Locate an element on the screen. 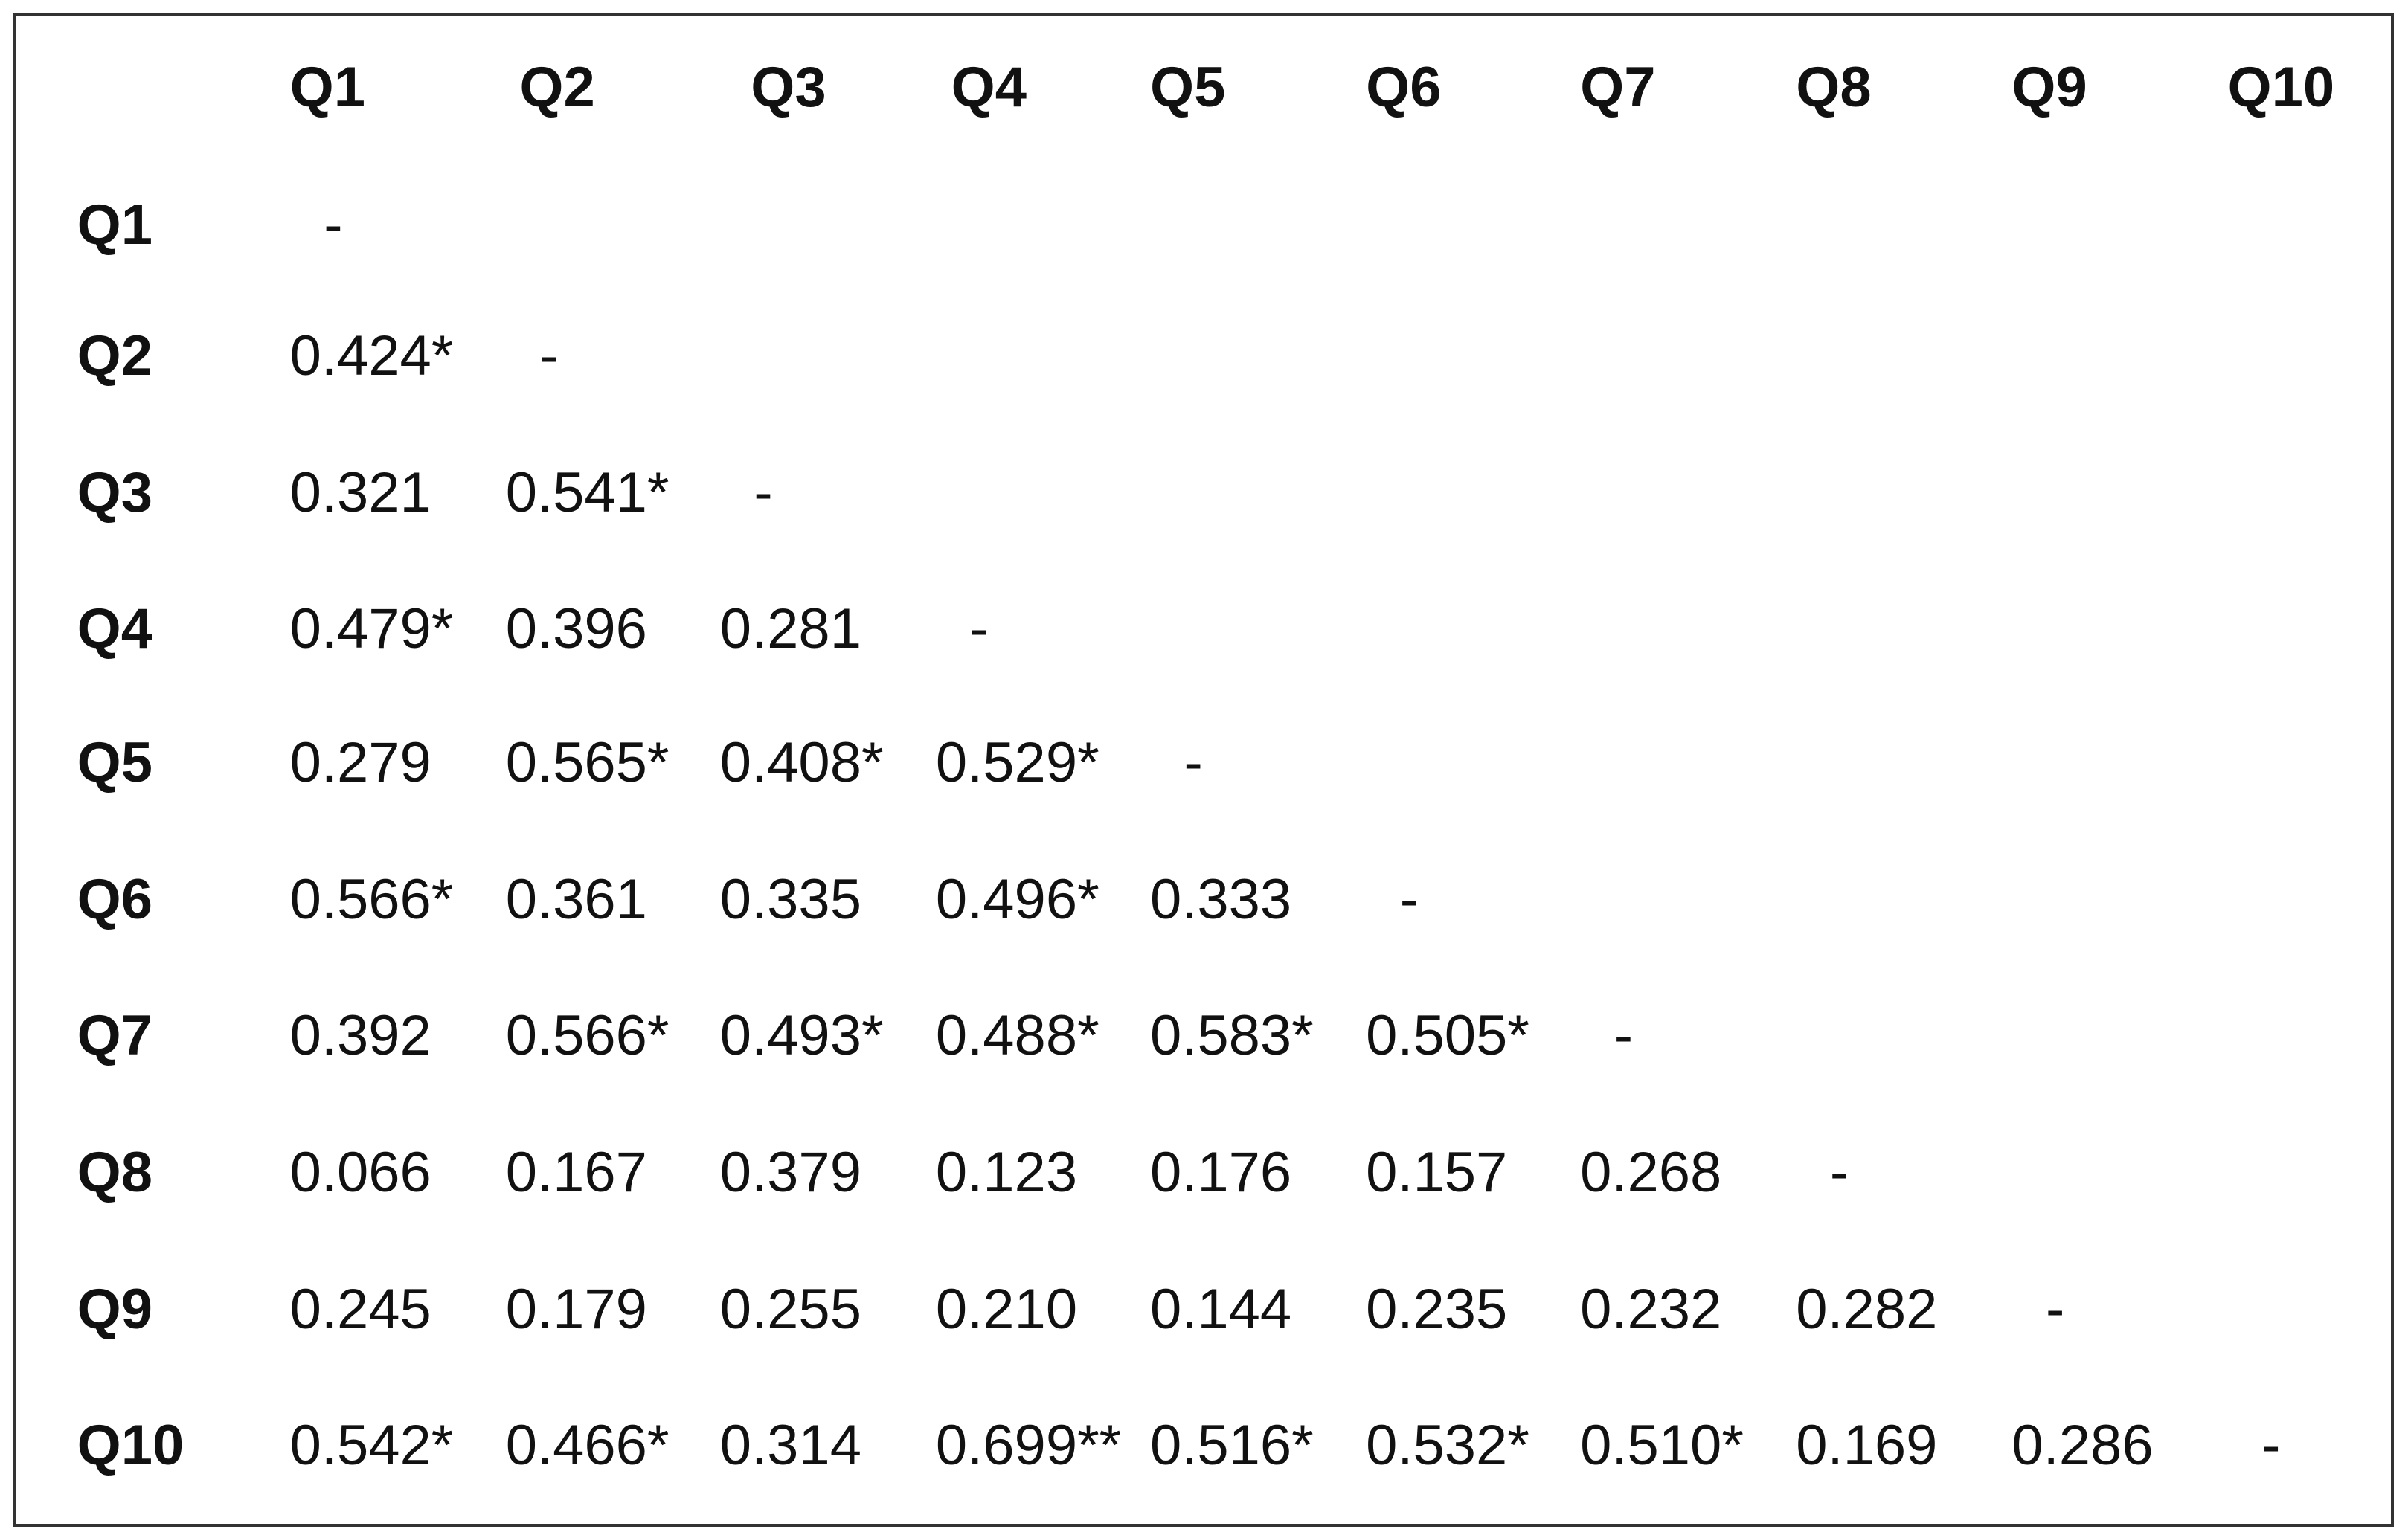 This screenshot has height=1535, width=2408. correlation-value: 0.255 is located at coordinates (790, 1310).